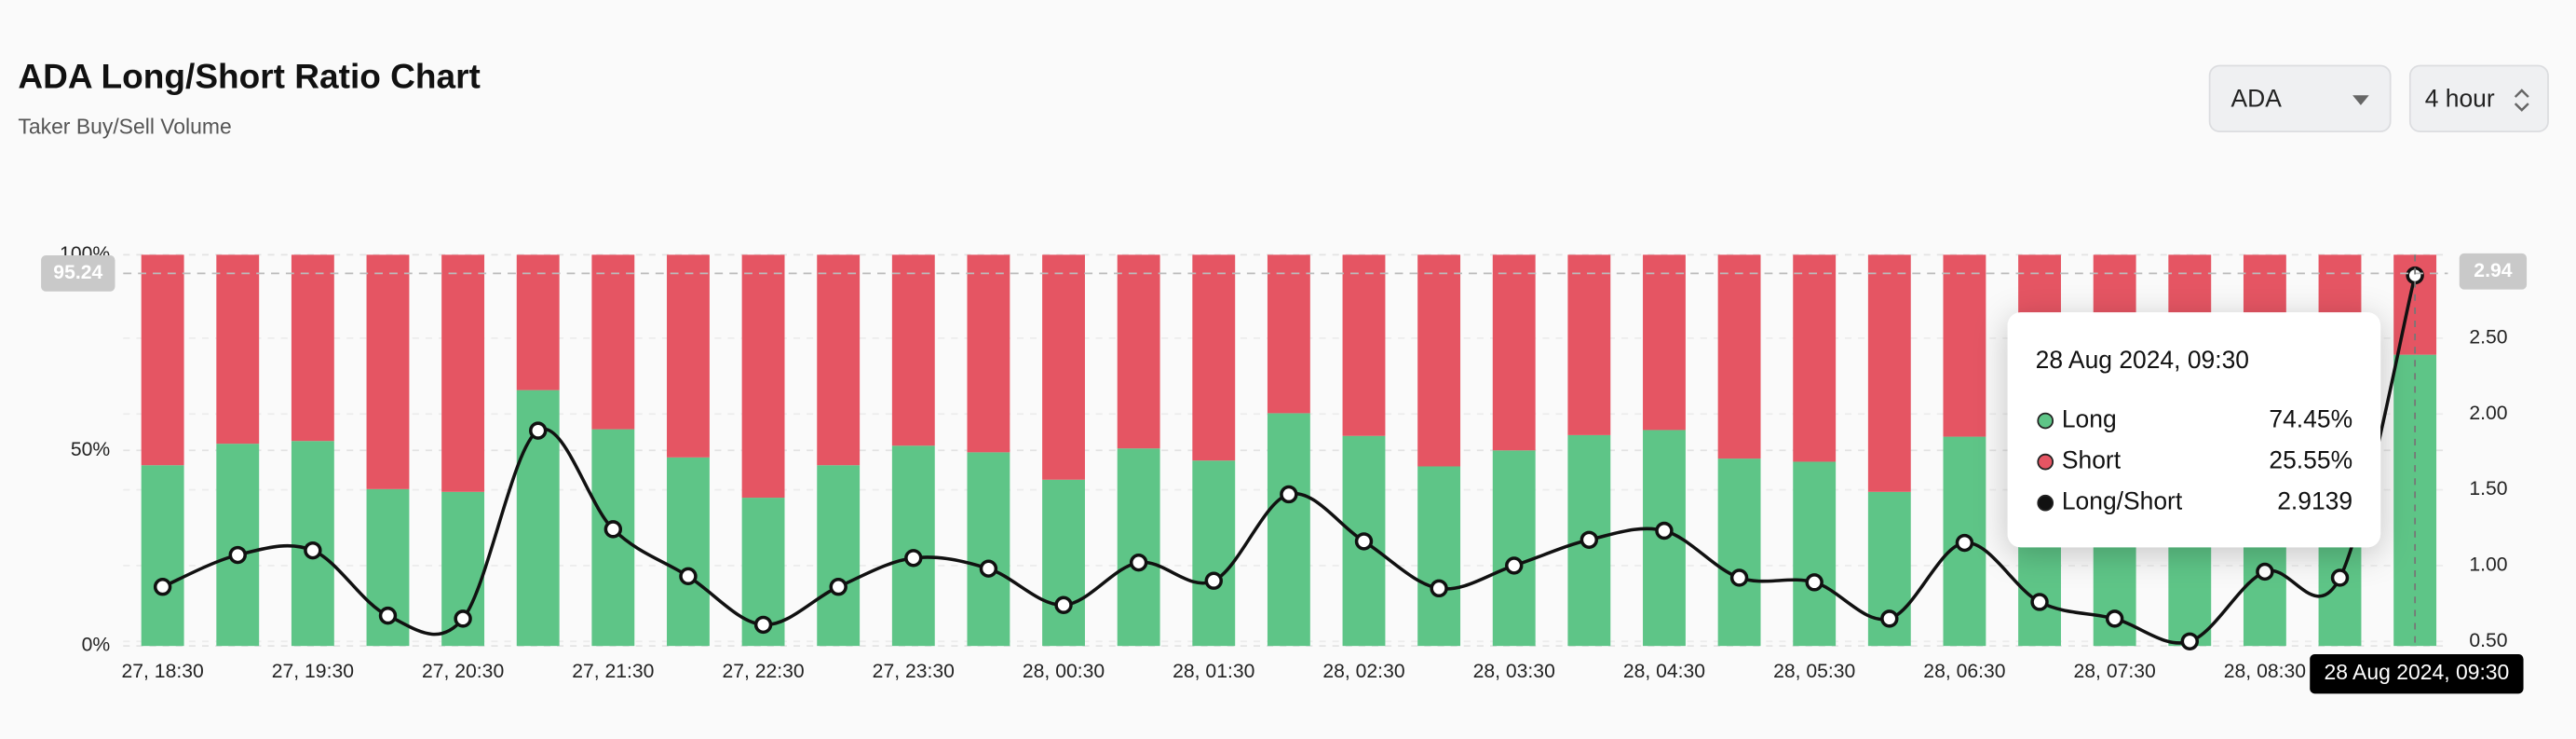 The width and height of the screenshot is (2576, 739). I want to click on y2-tick-label: 1.50, so click(2488, 489).